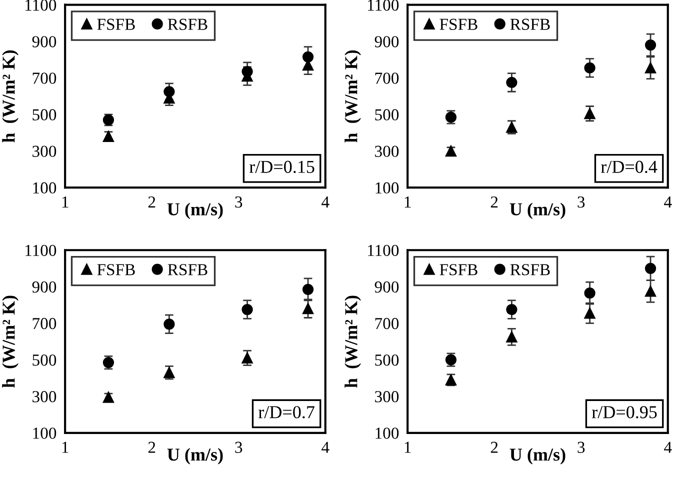 The height and width of the screenshot is (481, 685). What do you see at coordinates (281, 167) in the screenshot?
I see `annotation: r/D=0.15` at bounding box center [281, 167].